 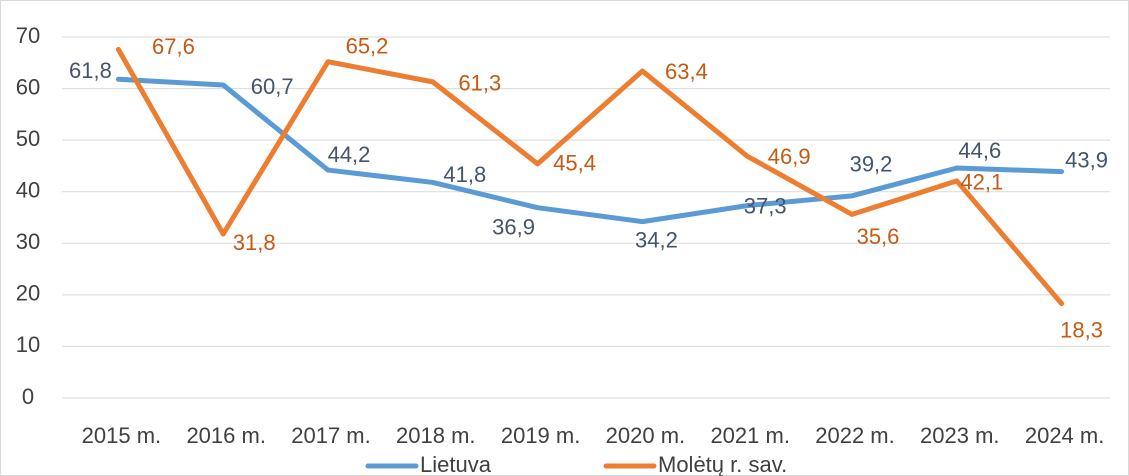 I want to click on data-label: 18,3, so click(x=1081, y=329).